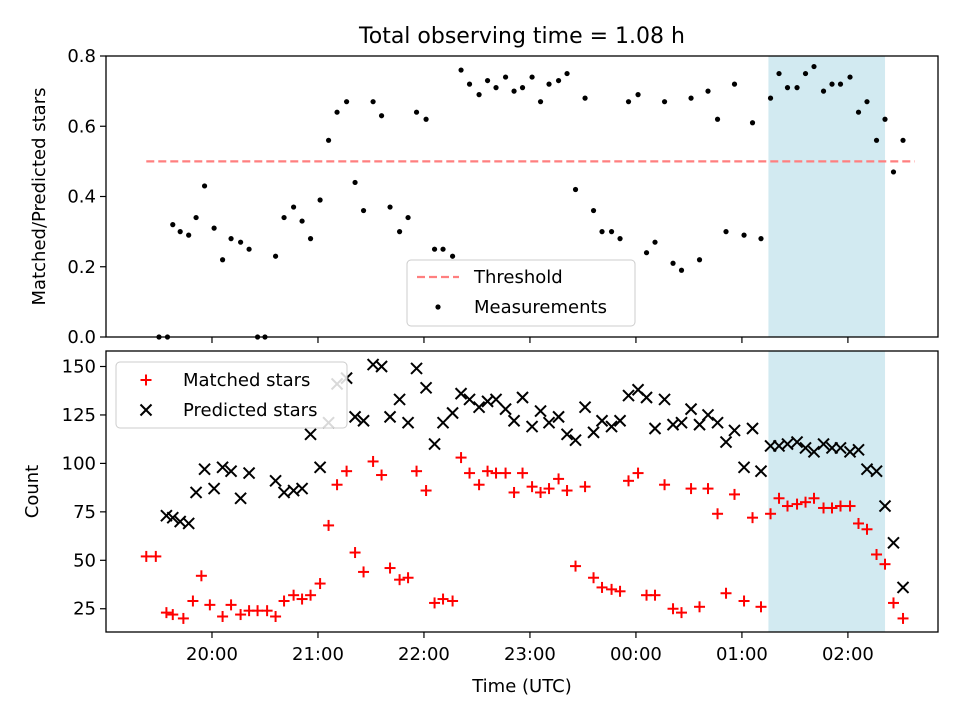 The image size is (960, 720). I want to click on top-x-ticks, so click(530, 340).